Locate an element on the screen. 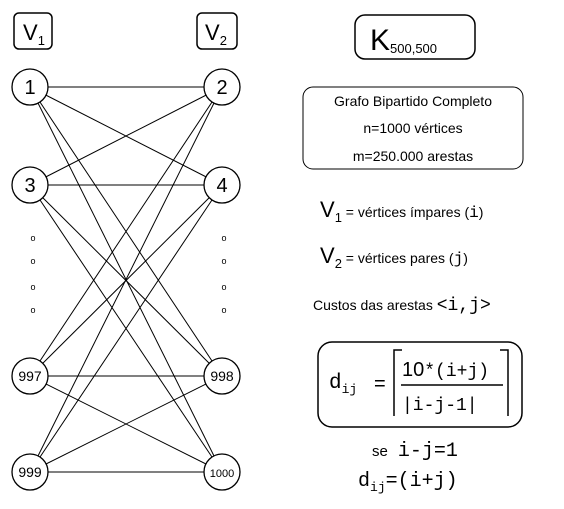  left-dot-1: o is located at coordinates (32, 261).